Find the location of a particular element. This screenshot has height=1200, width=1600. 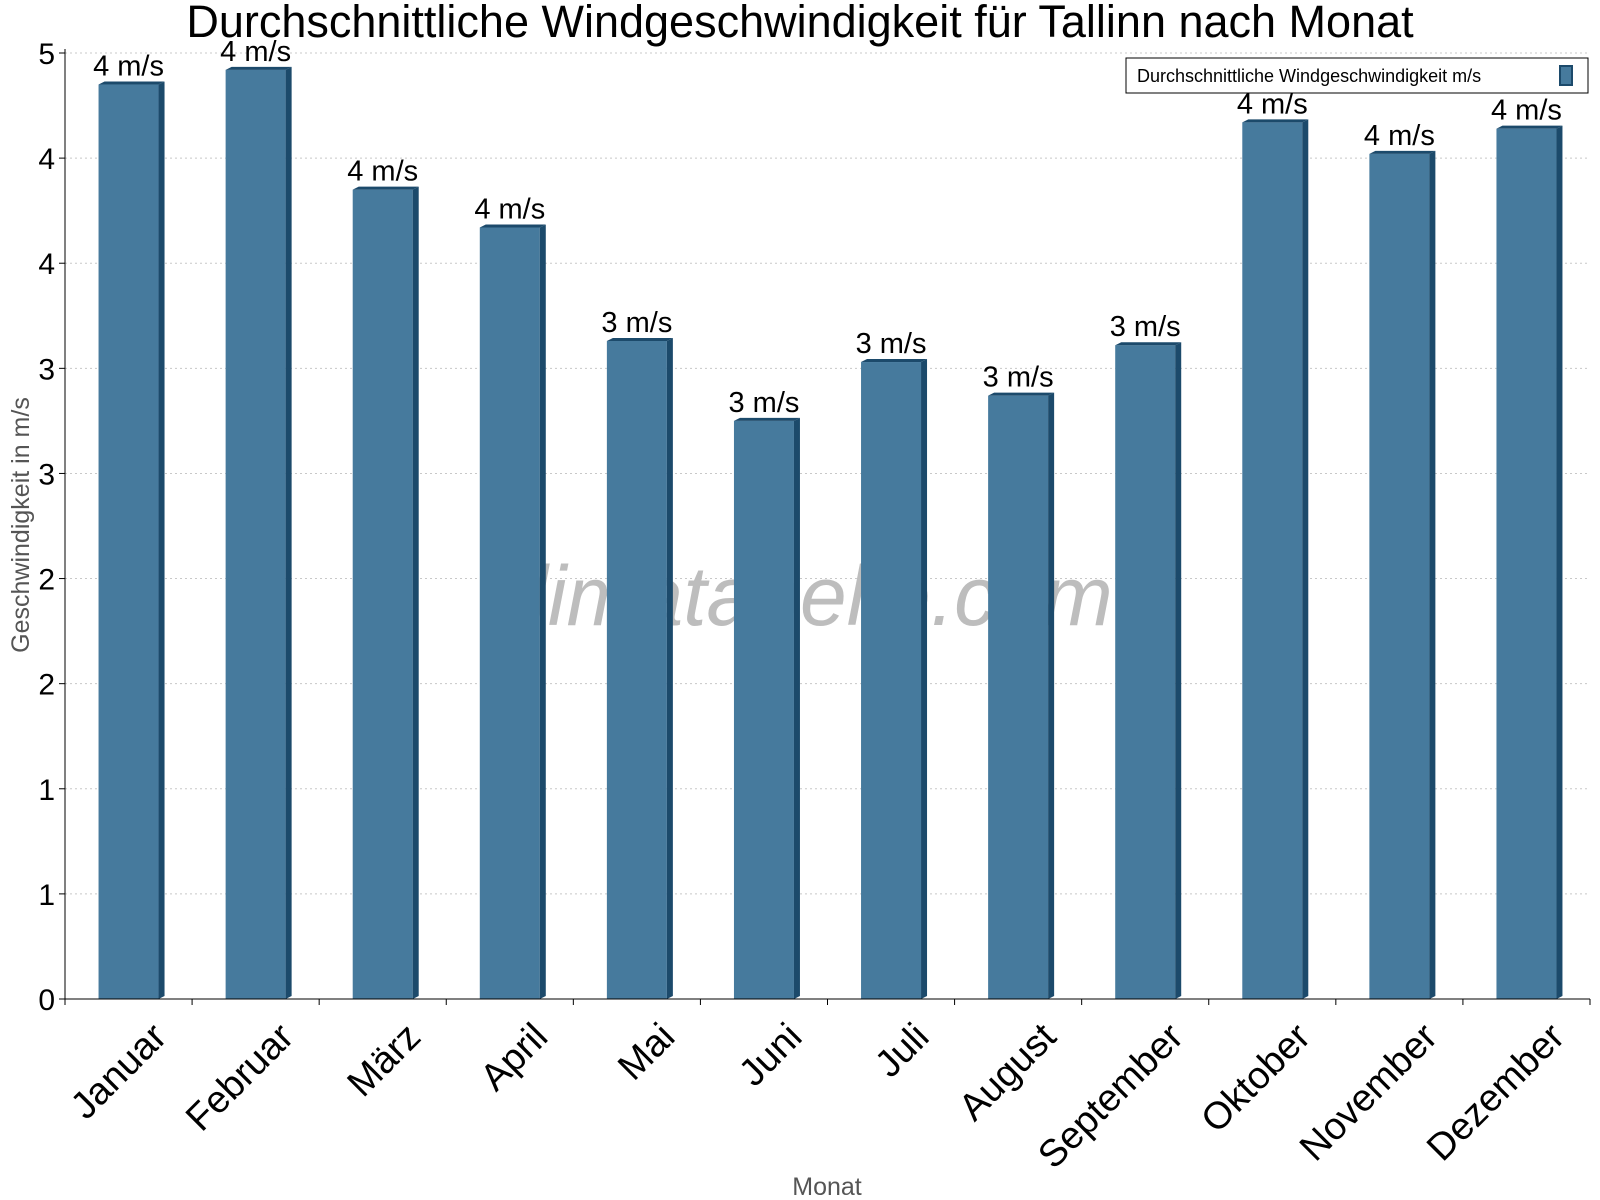

x-tick-label: Januar is located at coordinates (119, 1071).